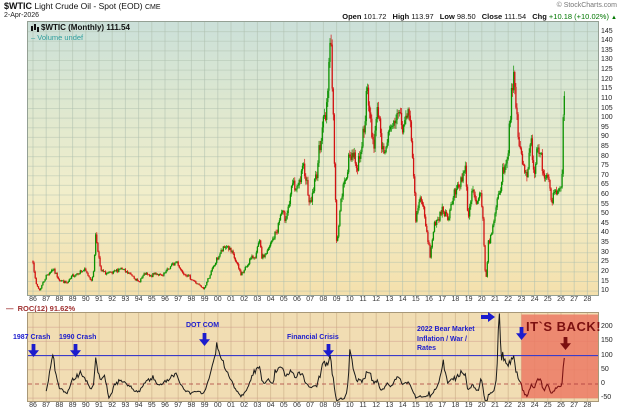 This screenshot has width=622, height=420. I want to click on chart-date: 2-Apr-2026, so click(22, 15).